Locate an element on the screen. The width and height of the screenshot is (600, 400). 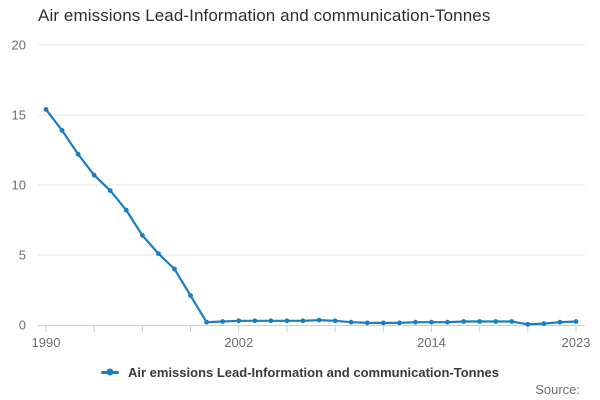
y-axis-tick-label: 0 is located at coordinates (22, 325).